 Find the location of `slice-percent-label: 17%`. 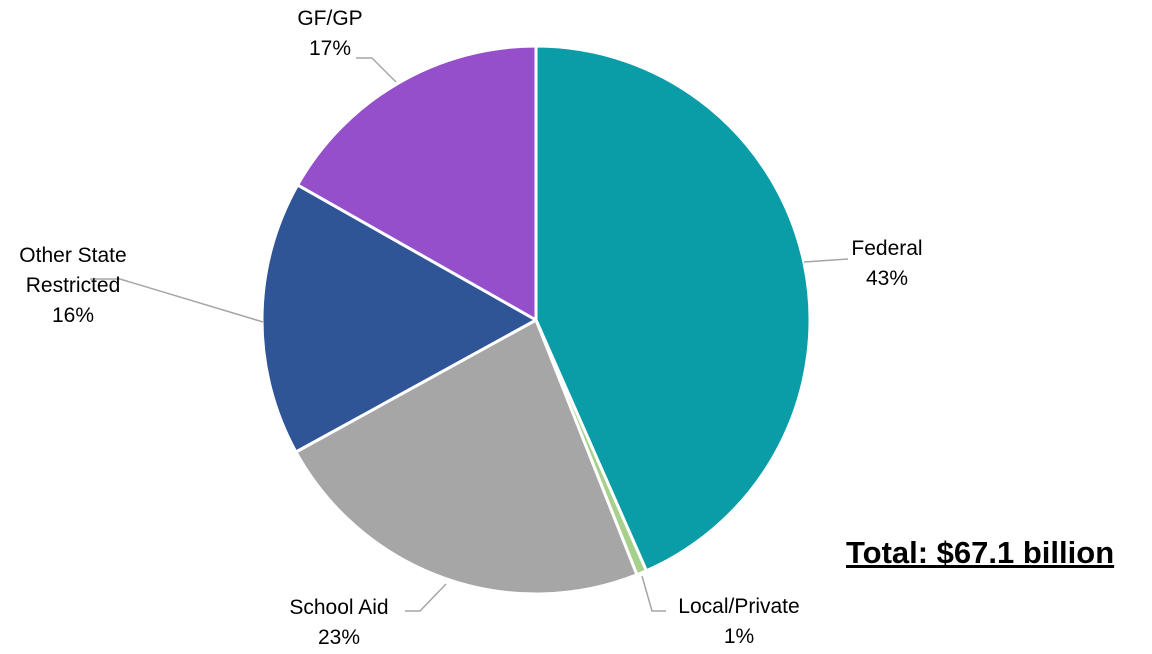

slice-percent-label: 17% is located at coordinates (330, 48).